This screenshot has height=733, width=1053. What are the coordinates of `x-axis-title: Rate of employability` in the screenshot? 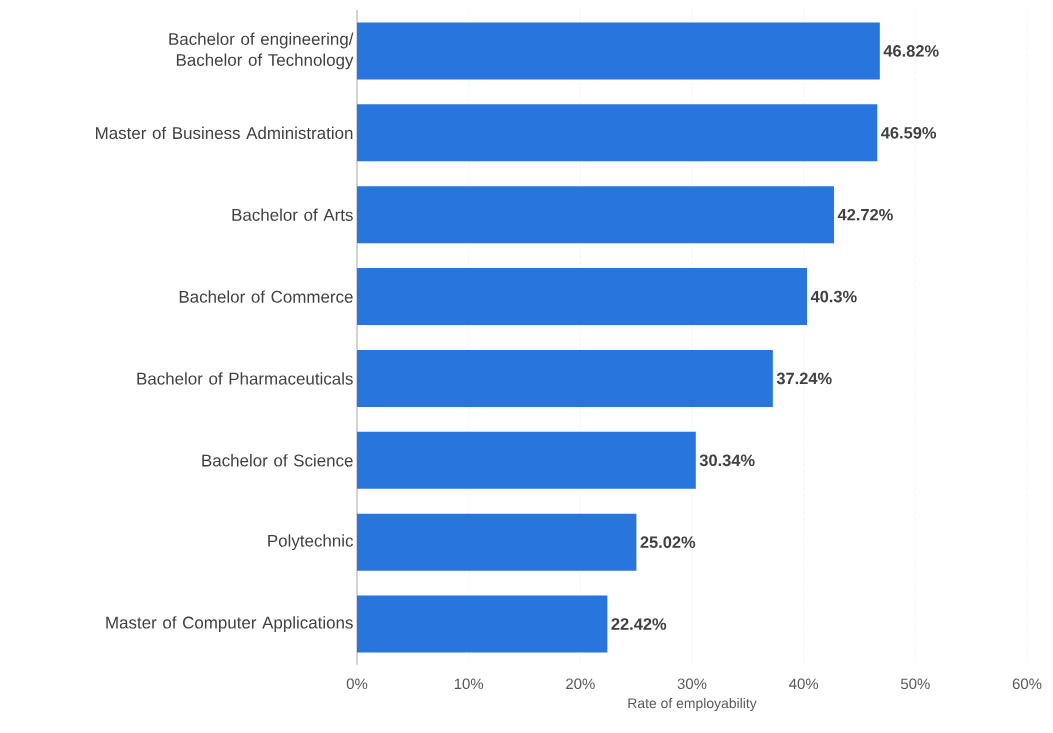 It's located at (692, 704).